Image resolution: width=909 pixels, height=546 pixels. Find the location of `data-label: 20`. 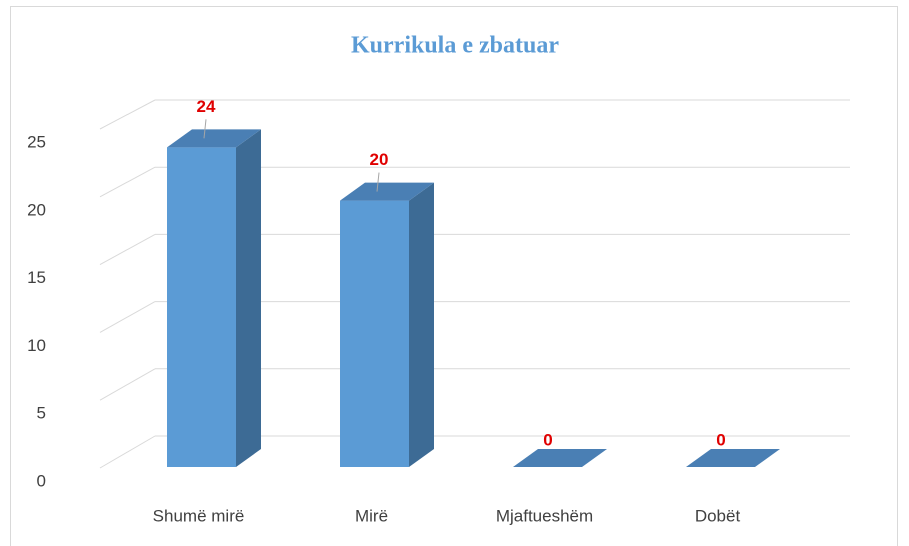

data-label: 20 is located at coordinates (379, 159).